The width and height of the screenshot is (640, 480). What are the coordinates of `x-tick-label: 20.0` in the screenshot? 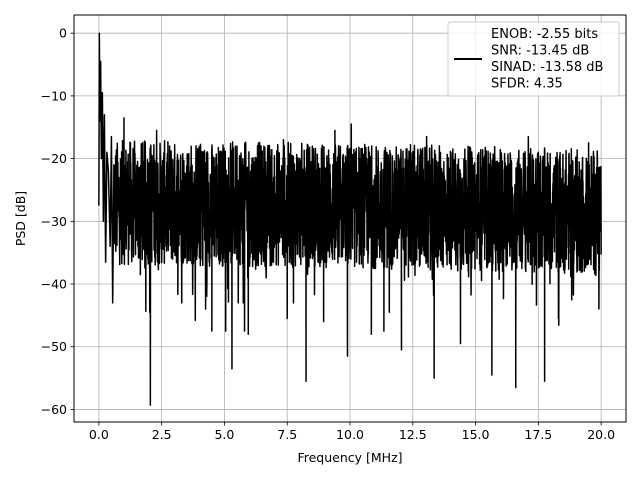 It's located at (601, 434).